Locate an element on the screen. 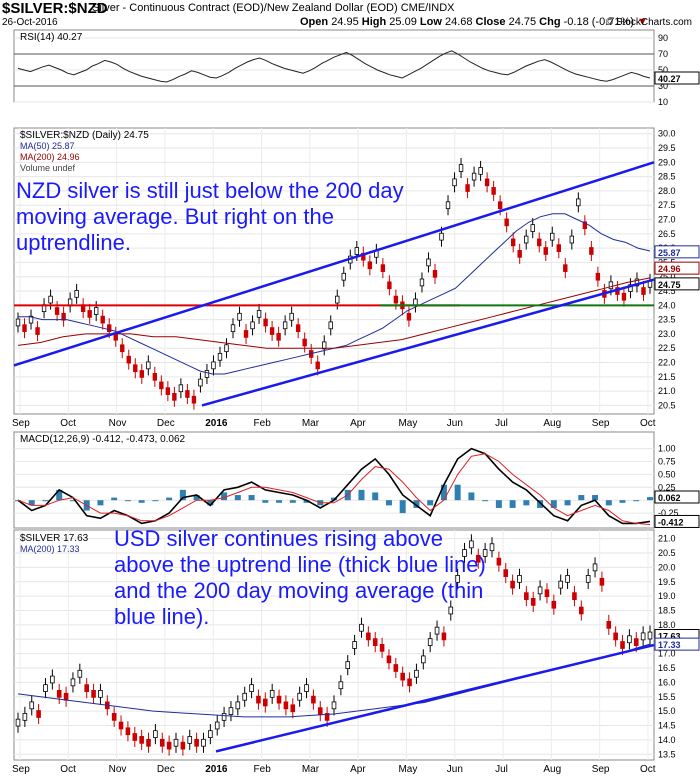  nzd-x-tick-nov: Nov is located at coordinates (118, 423).